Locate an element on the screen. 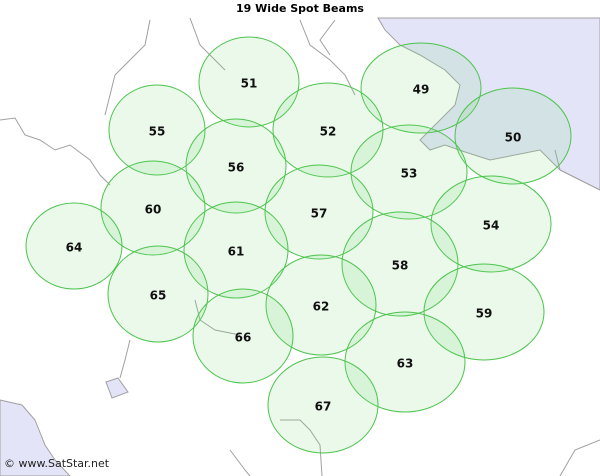 This screenshot has width=600, height=476. beam-label: 65 is located at coordinates (158, 296).